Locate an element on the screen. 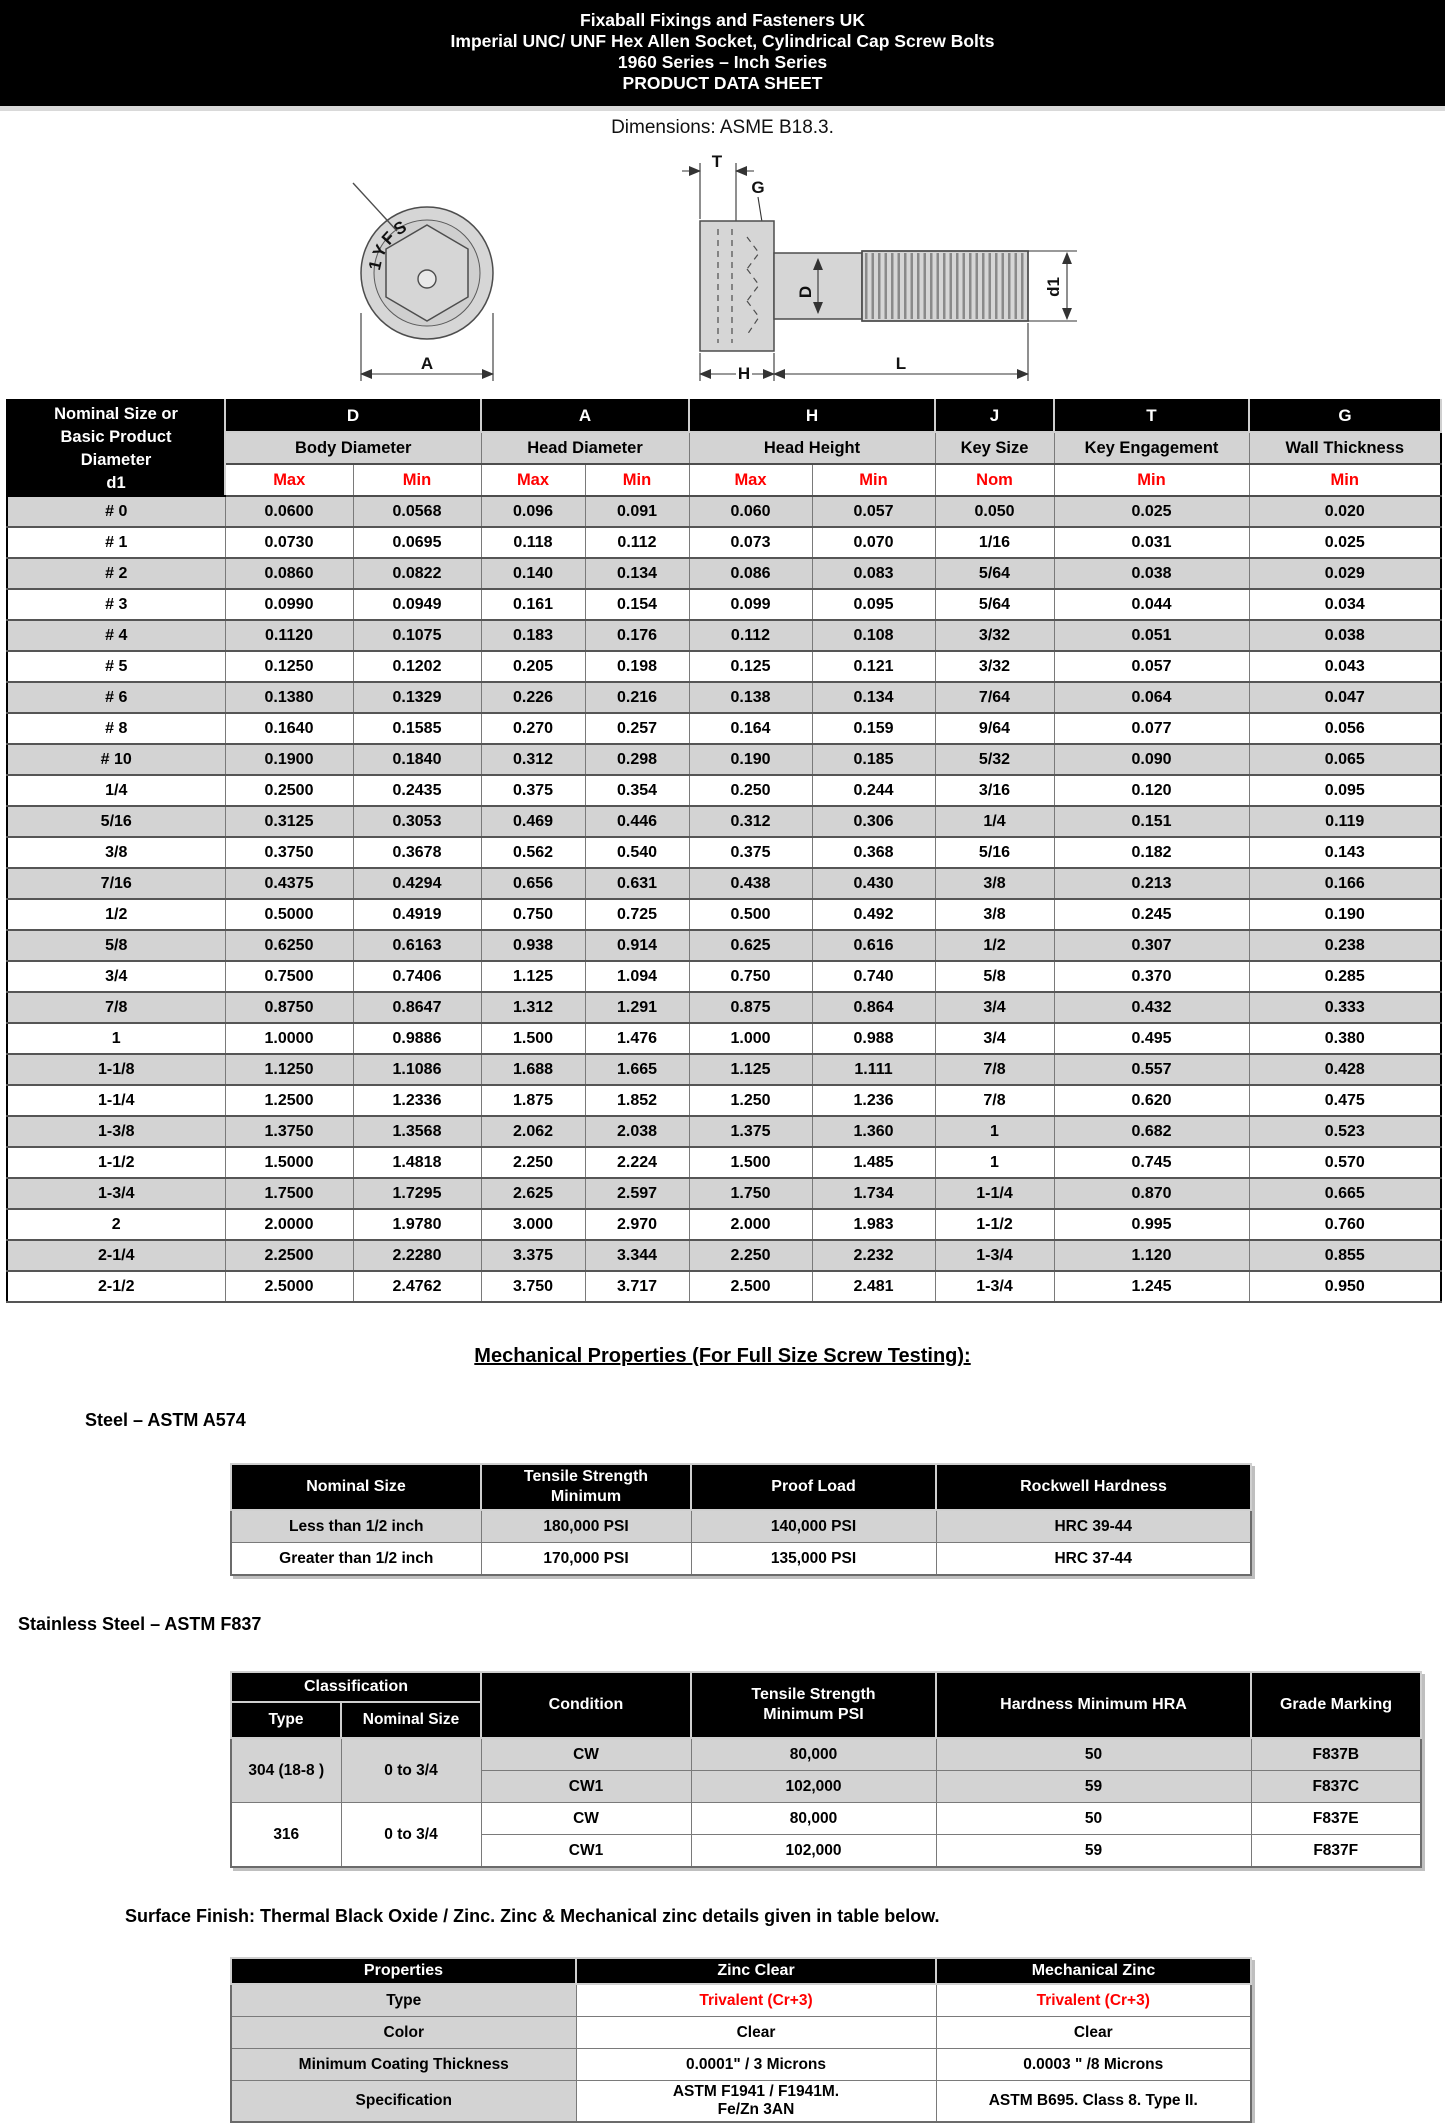 The image size is (1445, 2123). dim-label-D: D is located at coordinates (805, 292).